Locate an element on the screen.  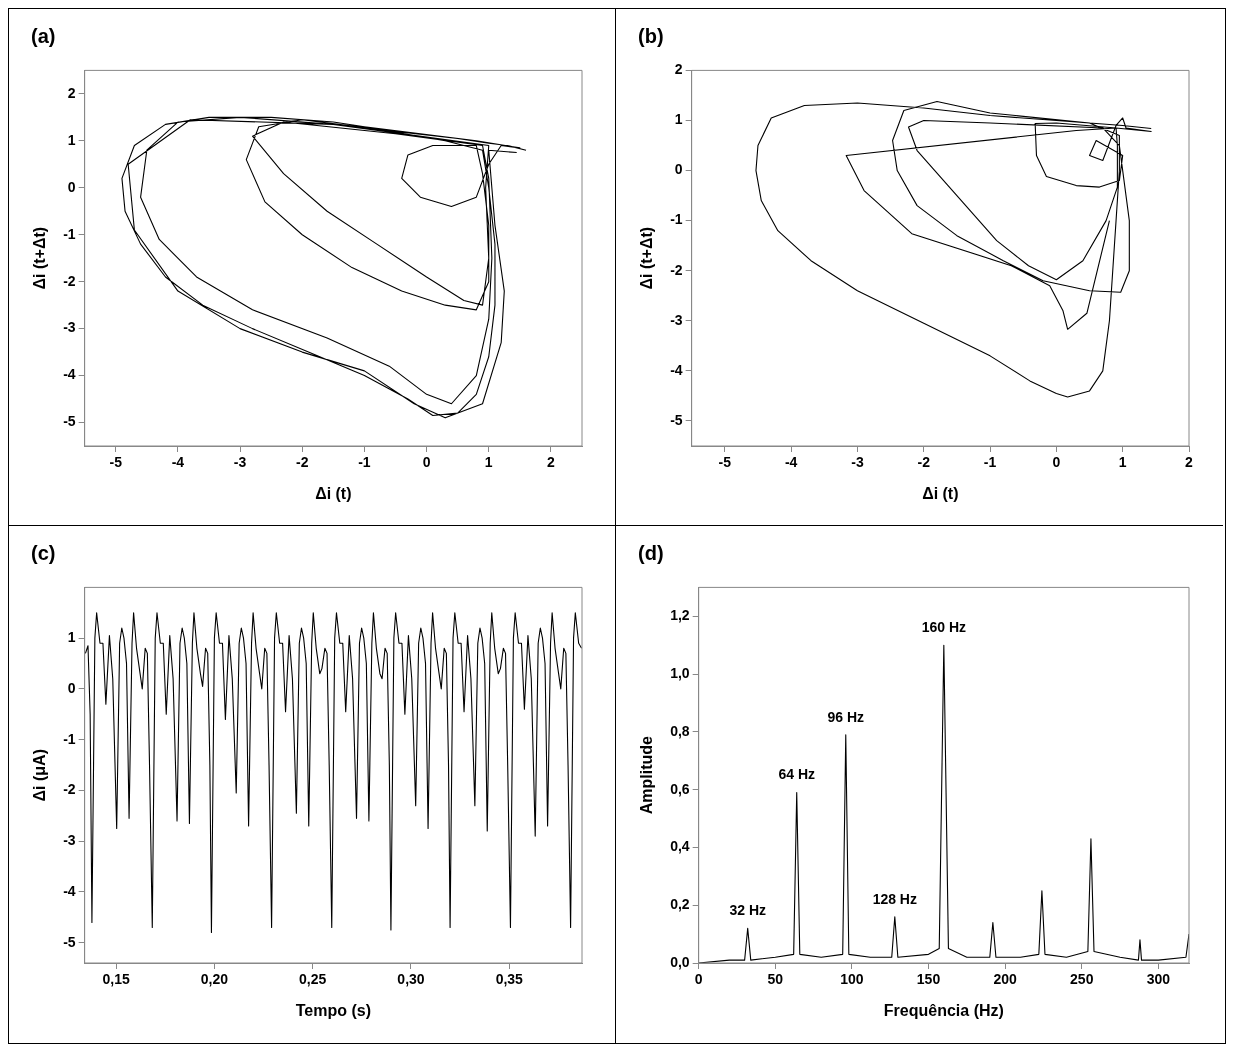
annotation: 32 Hz is located at coordinates (747, 910).